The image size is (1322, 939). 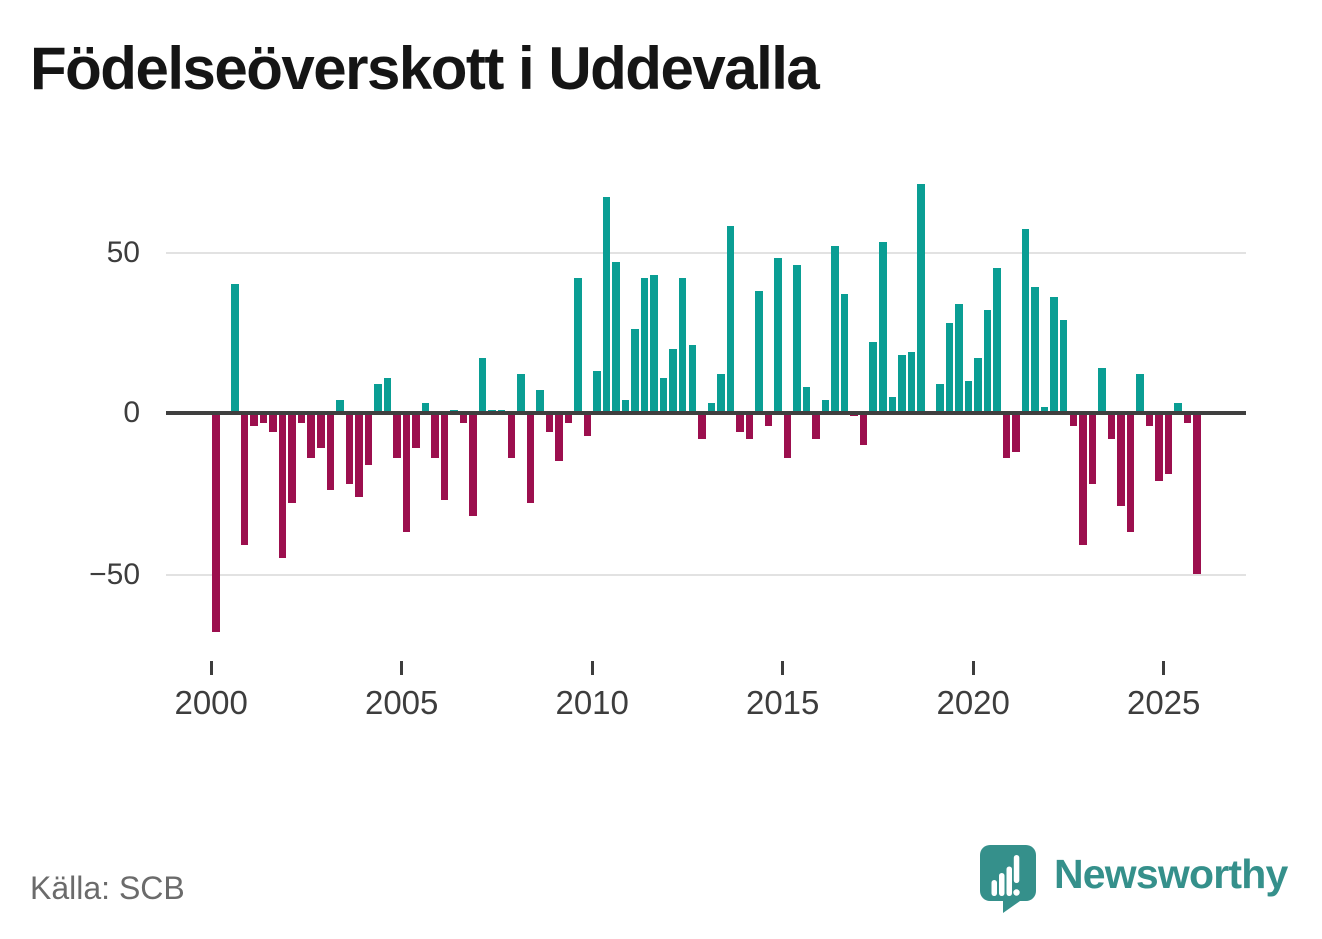 What do you see at coordinates (340, 406) in the screenshot?
I see `bar-2003-Q2` at bounding box center [340, 406].